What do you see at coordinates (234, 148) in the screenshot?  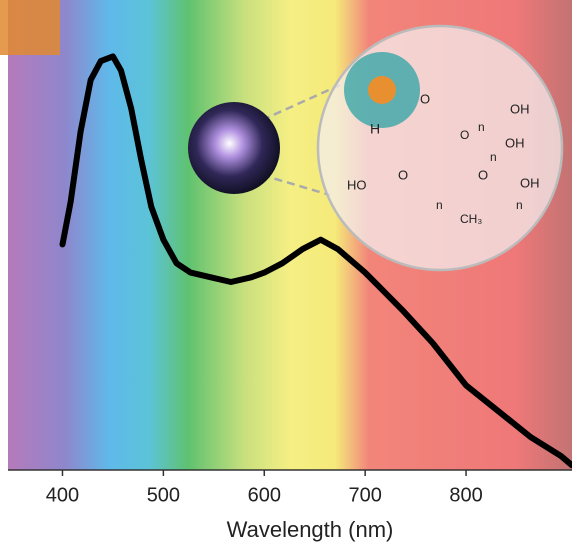 I see `emitting-sphere` at bounding box center [234, 148].